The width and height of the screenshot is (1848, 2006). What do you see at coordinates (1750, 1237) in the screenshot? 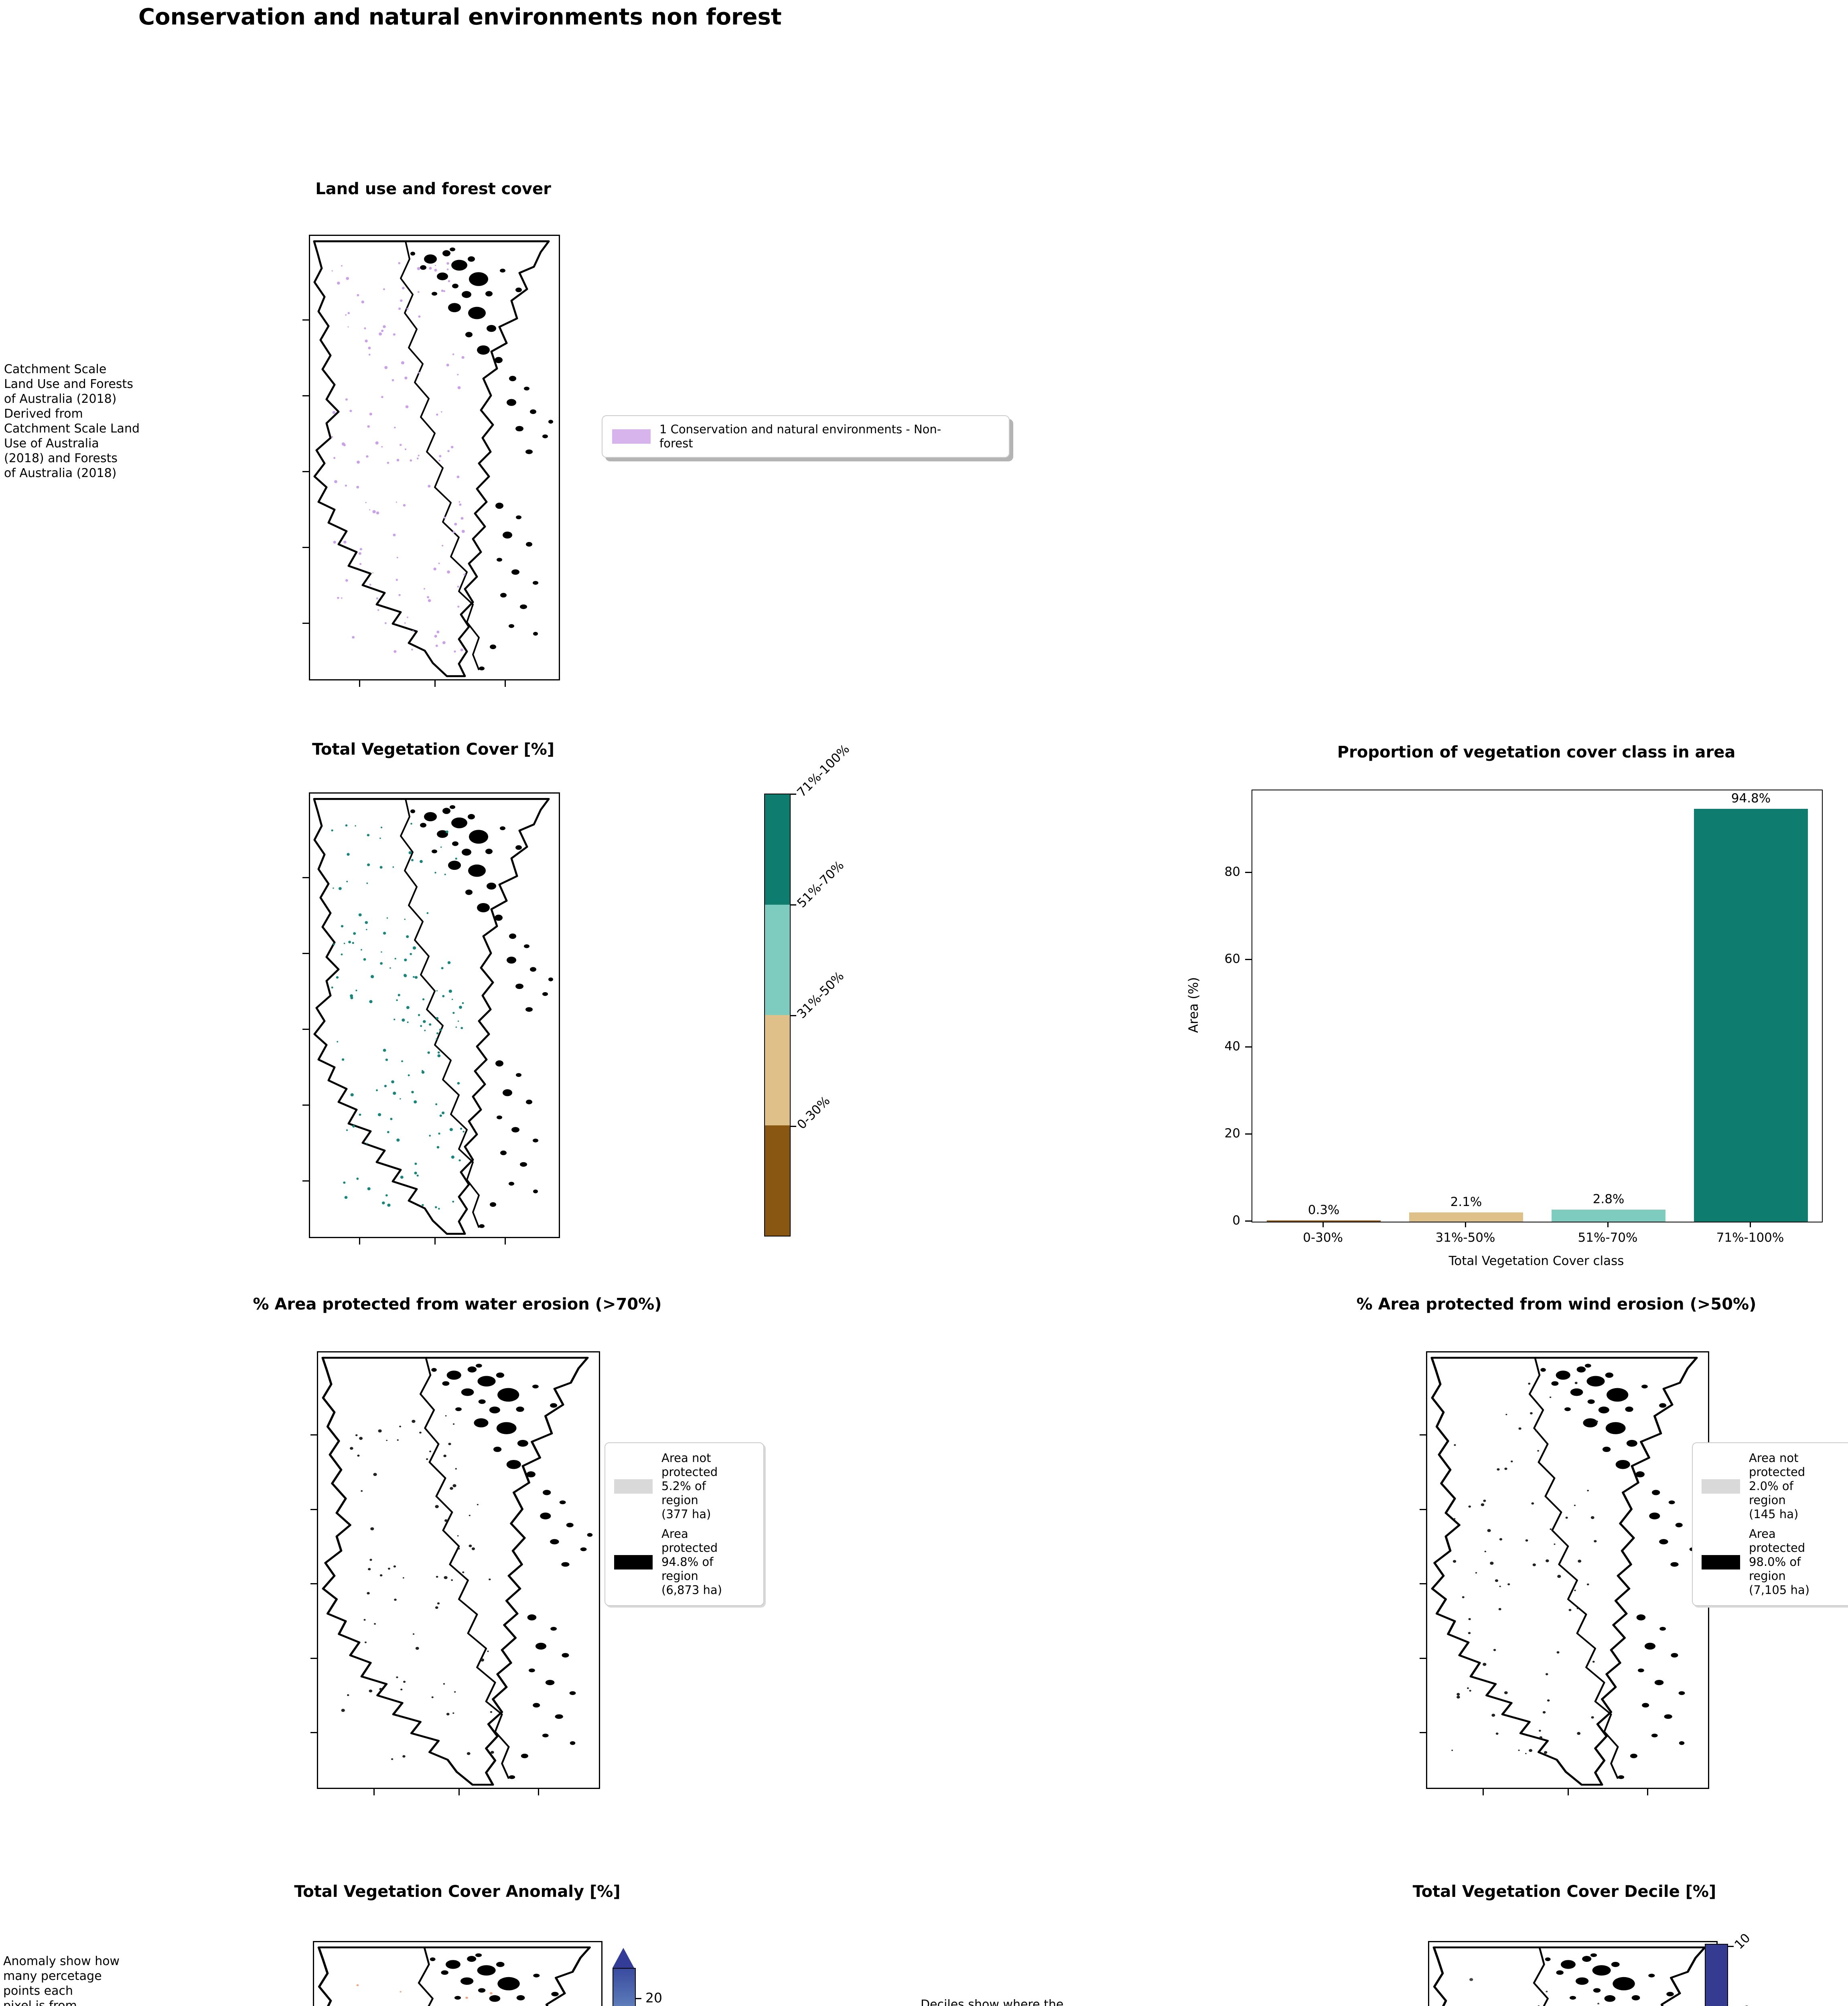
I see `x-tick-label: 71%-100%` at bounding box center [1750, 1237].